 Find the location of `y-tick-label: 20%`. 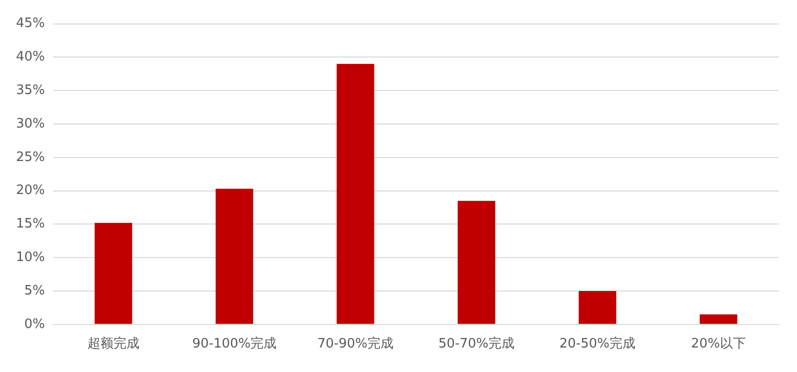

y-tick-label: 20% is located at coordinates (30, 190).